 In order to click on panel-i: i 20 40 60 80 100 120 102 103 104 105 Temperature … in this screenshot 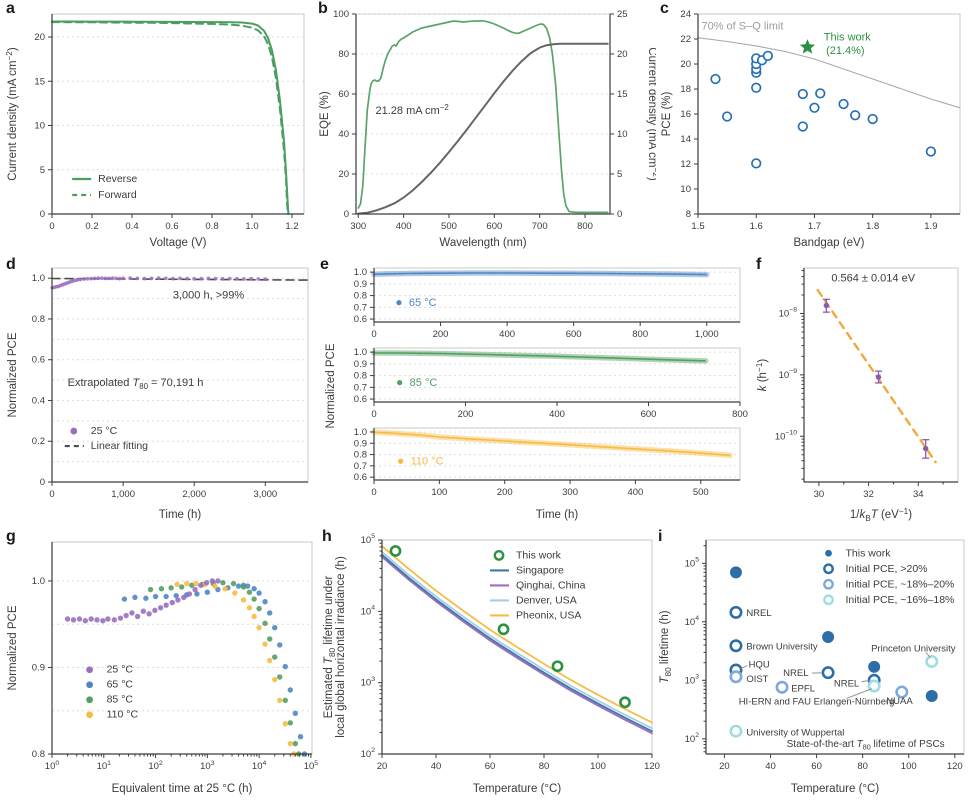, I will do `click(814, 663)`.